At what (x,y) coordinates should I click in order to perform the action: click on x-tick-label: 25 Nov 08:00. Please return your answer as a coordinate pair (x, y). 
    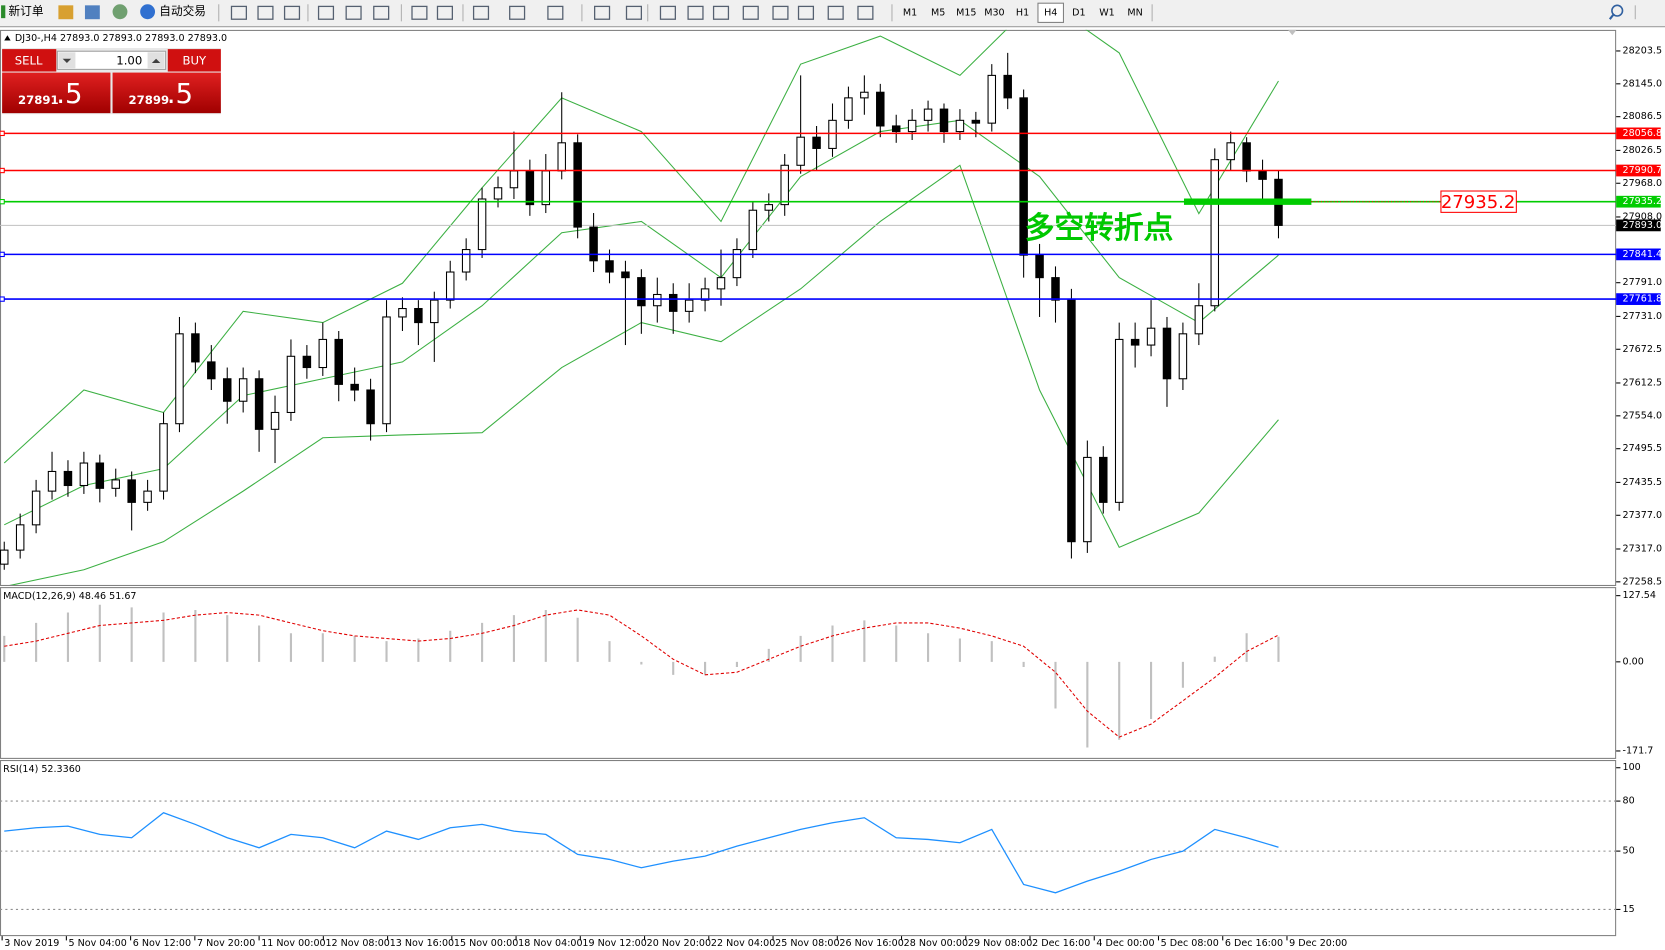
    Looking at the image, I should click on (807, 943).